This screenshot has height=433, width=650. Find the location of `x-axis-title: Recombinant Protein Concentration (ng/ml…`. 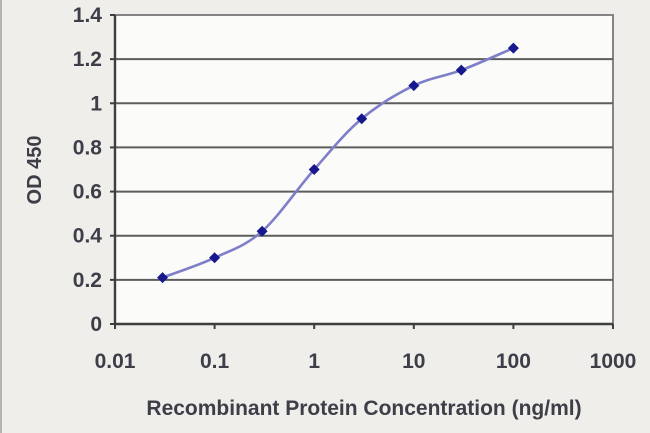

x-axis-title: Recombinant Protein Concentration (ng/ml… is located at coordinates (363, 408).